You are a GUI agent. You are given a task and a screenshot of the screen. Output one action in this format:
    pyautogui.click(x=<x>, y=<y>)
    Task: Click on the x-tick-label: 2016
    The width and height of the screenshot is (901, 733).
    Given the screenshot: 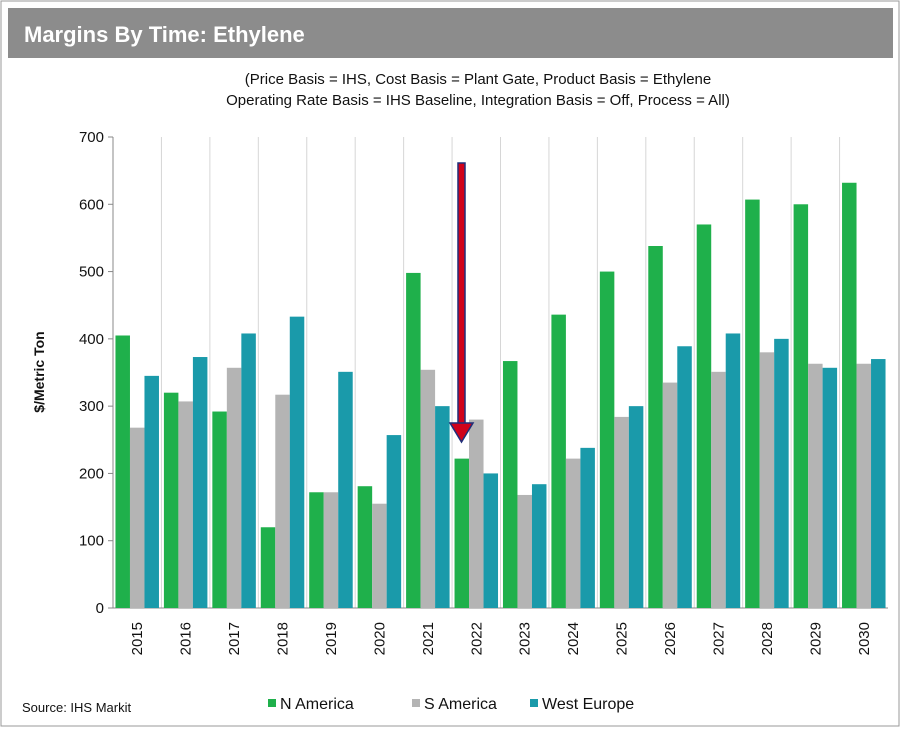 What is the action you would take?
    pyautogui.click(x=186, y=638)
    